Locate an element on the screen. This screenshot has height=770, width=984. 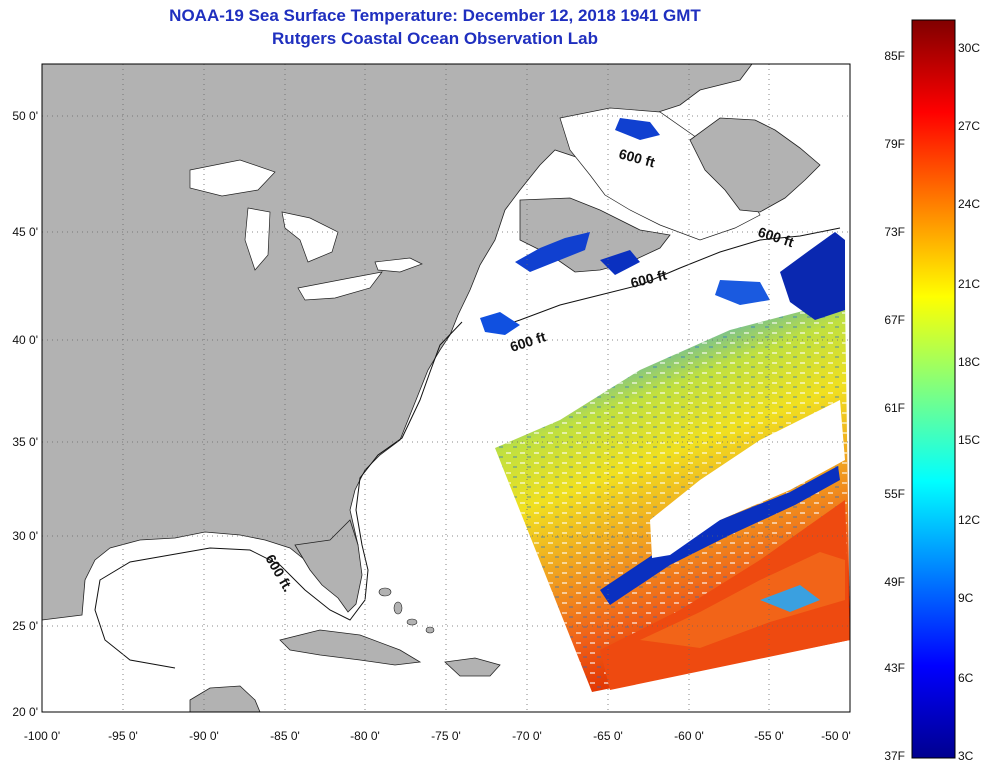
land-yucatan is located at coordinates (225, 698).